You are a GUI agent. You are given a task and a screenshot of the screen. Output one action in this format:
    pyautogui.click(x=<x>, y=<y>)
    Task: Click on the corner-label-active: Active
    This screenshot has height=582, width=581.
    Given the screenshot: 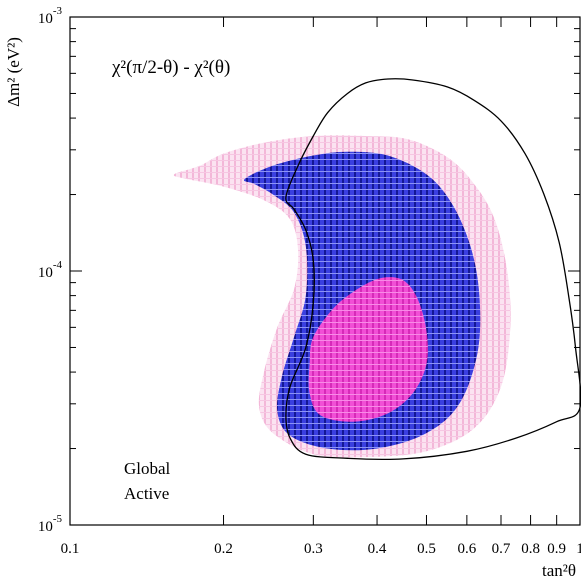 What is the action you would take?
    pyautogui.click(x=146, y=493)
    